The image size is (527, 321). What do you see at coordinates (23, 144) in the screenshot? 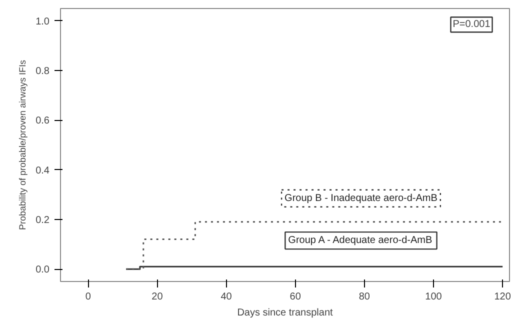
I see `y-axis-title: Probability of probable/proven airways IFIs` at bounding box center [23, 144].